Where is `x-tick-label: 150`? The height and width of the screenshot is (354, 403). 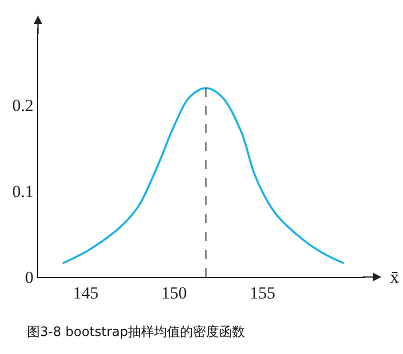 x-tick-label: 150 is located at coordinates (174, 293).